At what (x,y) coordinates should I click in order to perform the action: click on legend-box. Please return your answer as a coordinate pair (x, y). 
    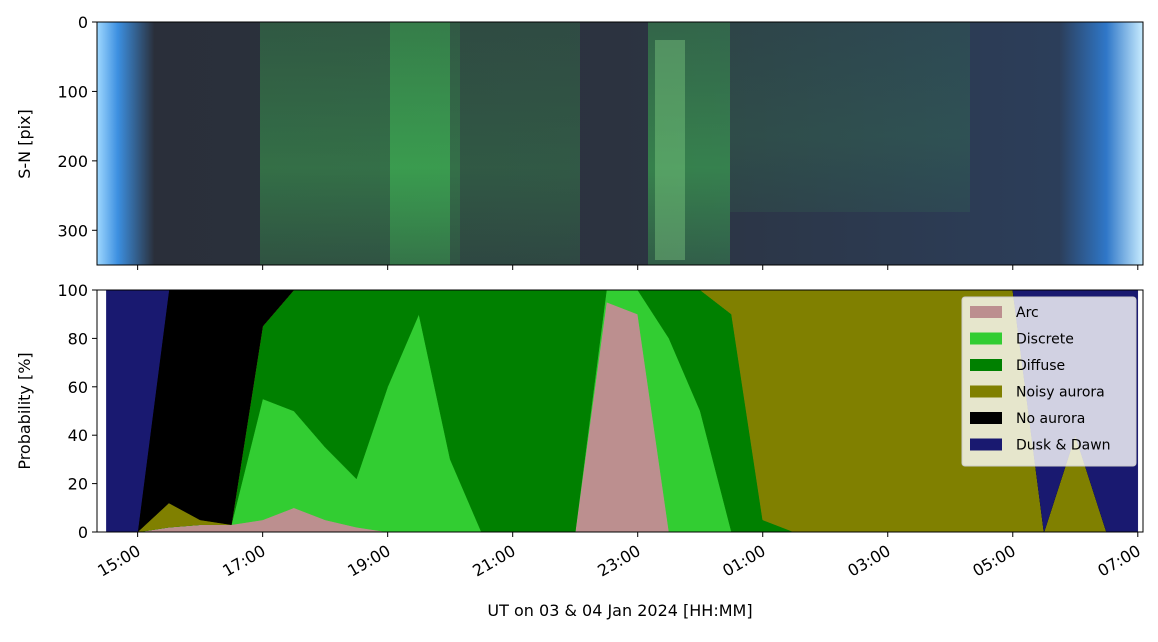
    Looking at the image, I should click on (1049, 381).